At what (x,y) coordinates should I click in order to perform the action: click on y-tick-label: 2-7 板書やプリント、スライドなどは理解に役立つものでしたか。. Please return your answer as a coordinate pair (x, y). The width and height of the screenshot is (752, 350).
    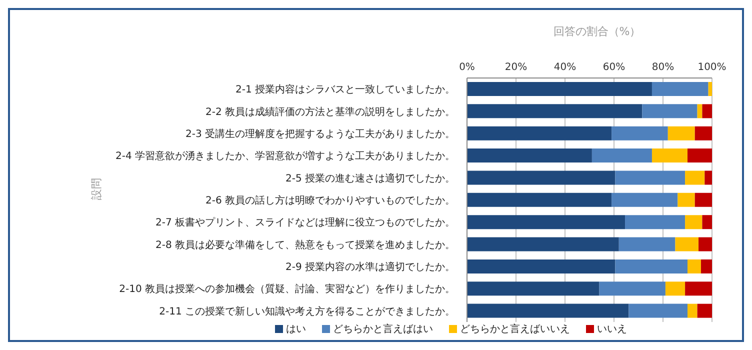
    Looking at the image, I should click on (305, 222).